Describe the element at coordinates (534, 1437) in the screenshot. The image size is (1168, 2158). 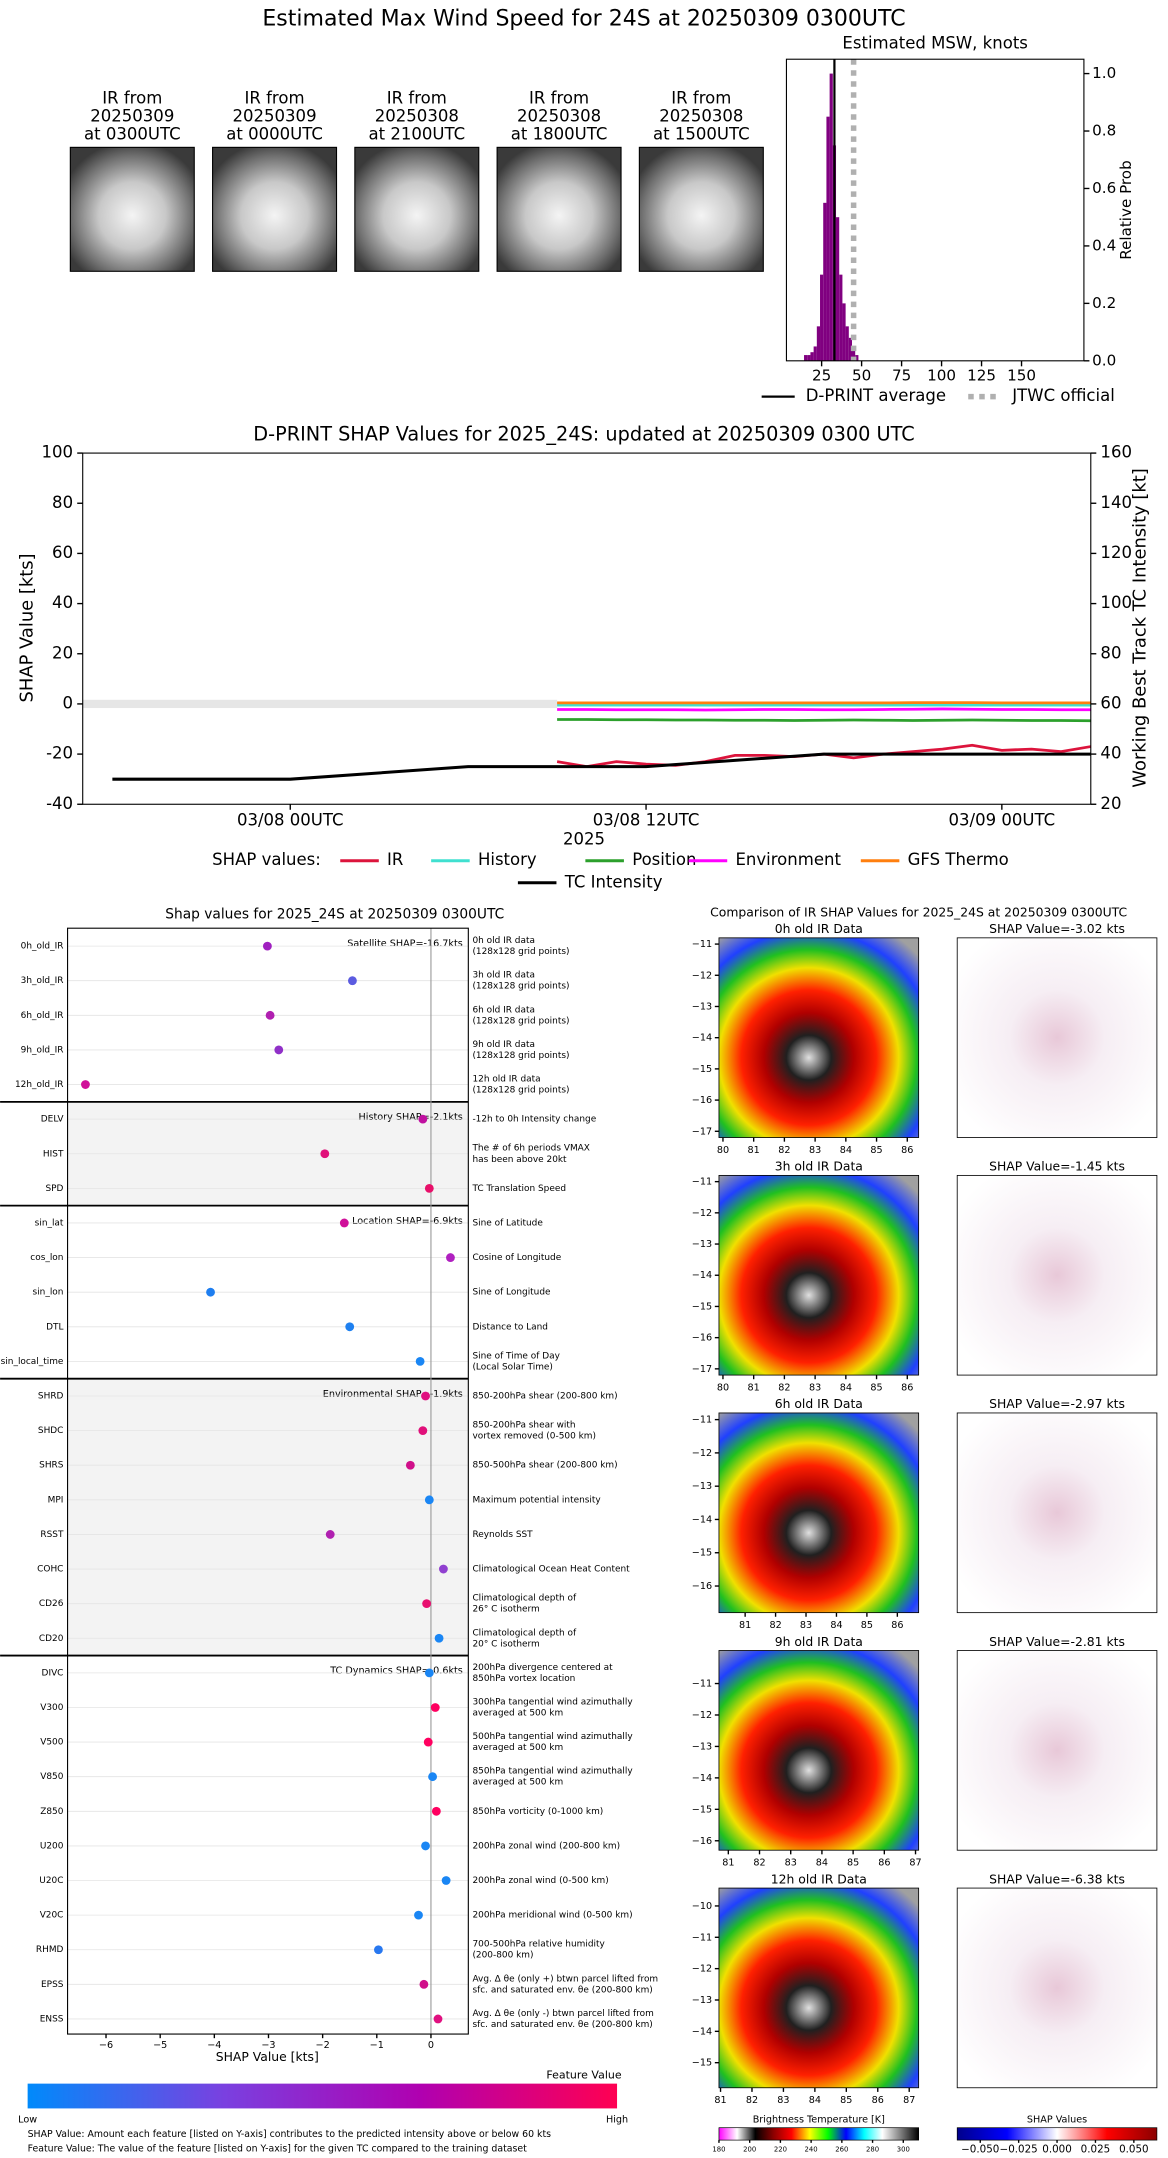
I see `feature-description: vortex removed (0-500 km)` at that location.